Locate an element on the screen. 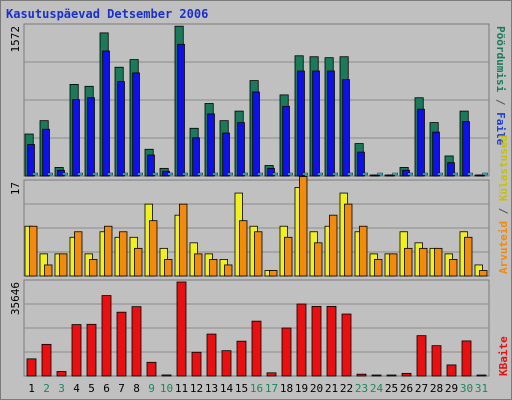 This screenshot has height=400, width=512. legend-arvuteid: Arvuteid is located at coordinates (503, 247).